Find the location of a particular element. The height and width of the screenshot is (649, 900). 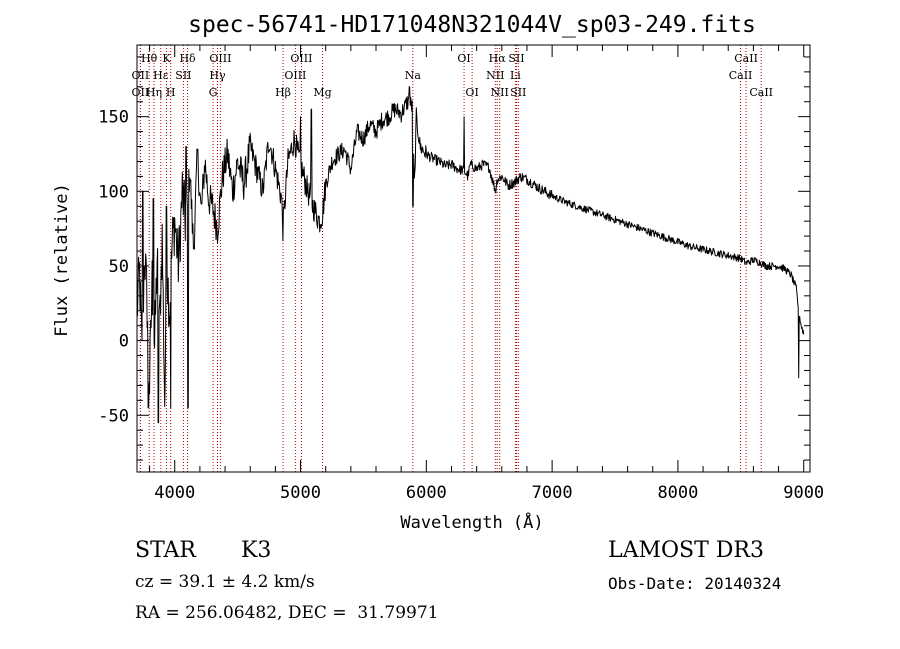

survey-name: LAMOST DR3 is located at coordinates (686, 550).